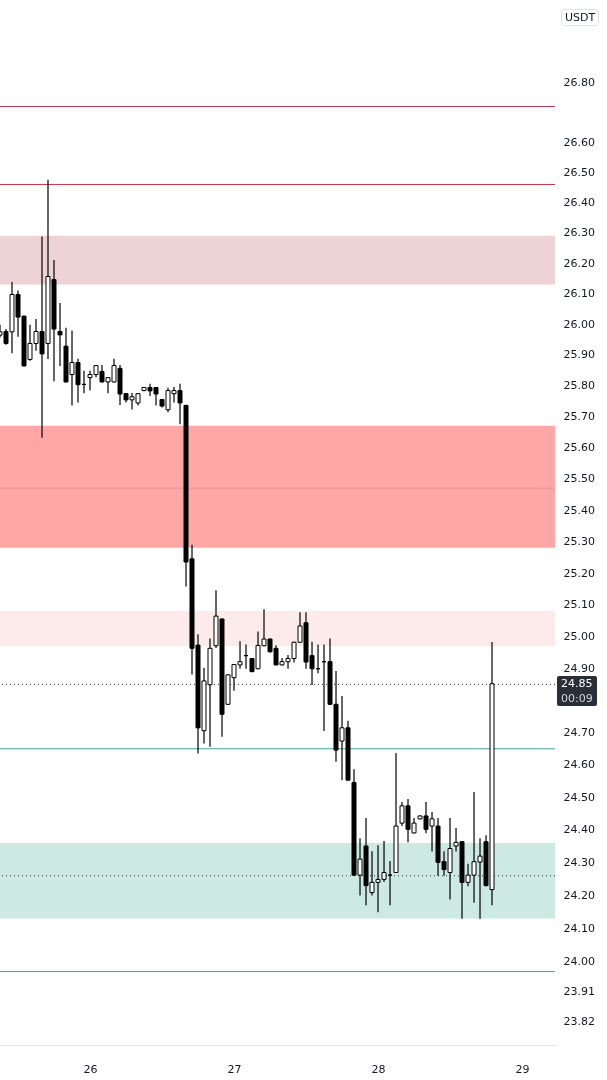  What do you see at coordinates (579, 510) in the screenshot?
I see `y-tick-label: 25.40` at bounding box center [579, 510].